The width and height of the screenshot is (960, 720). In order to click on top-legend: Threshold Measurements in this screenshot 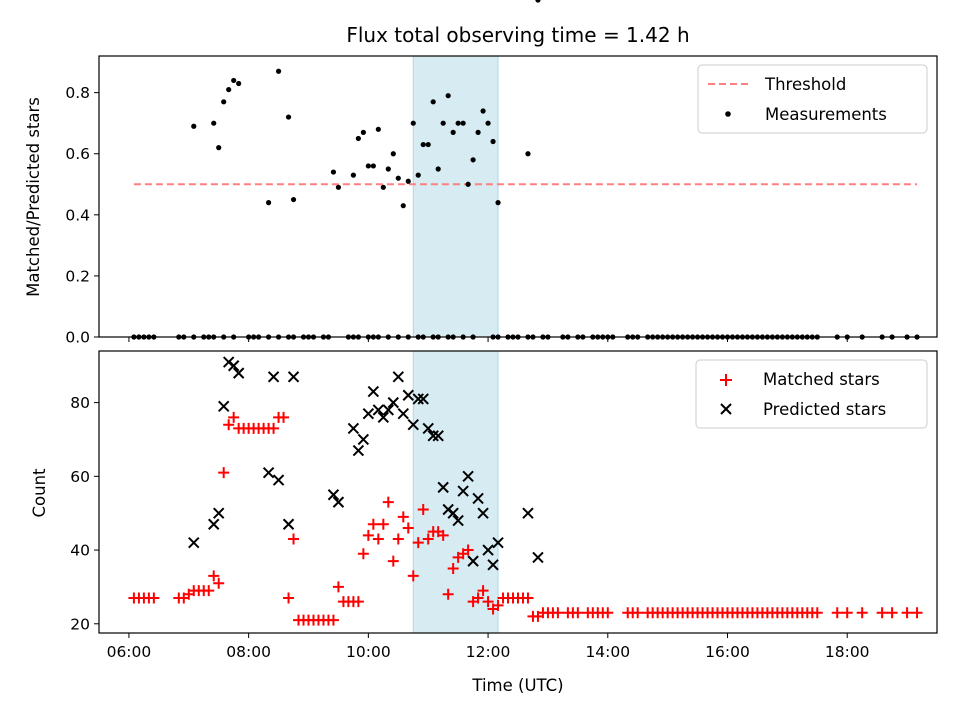, I will do `click(812, 99)`.